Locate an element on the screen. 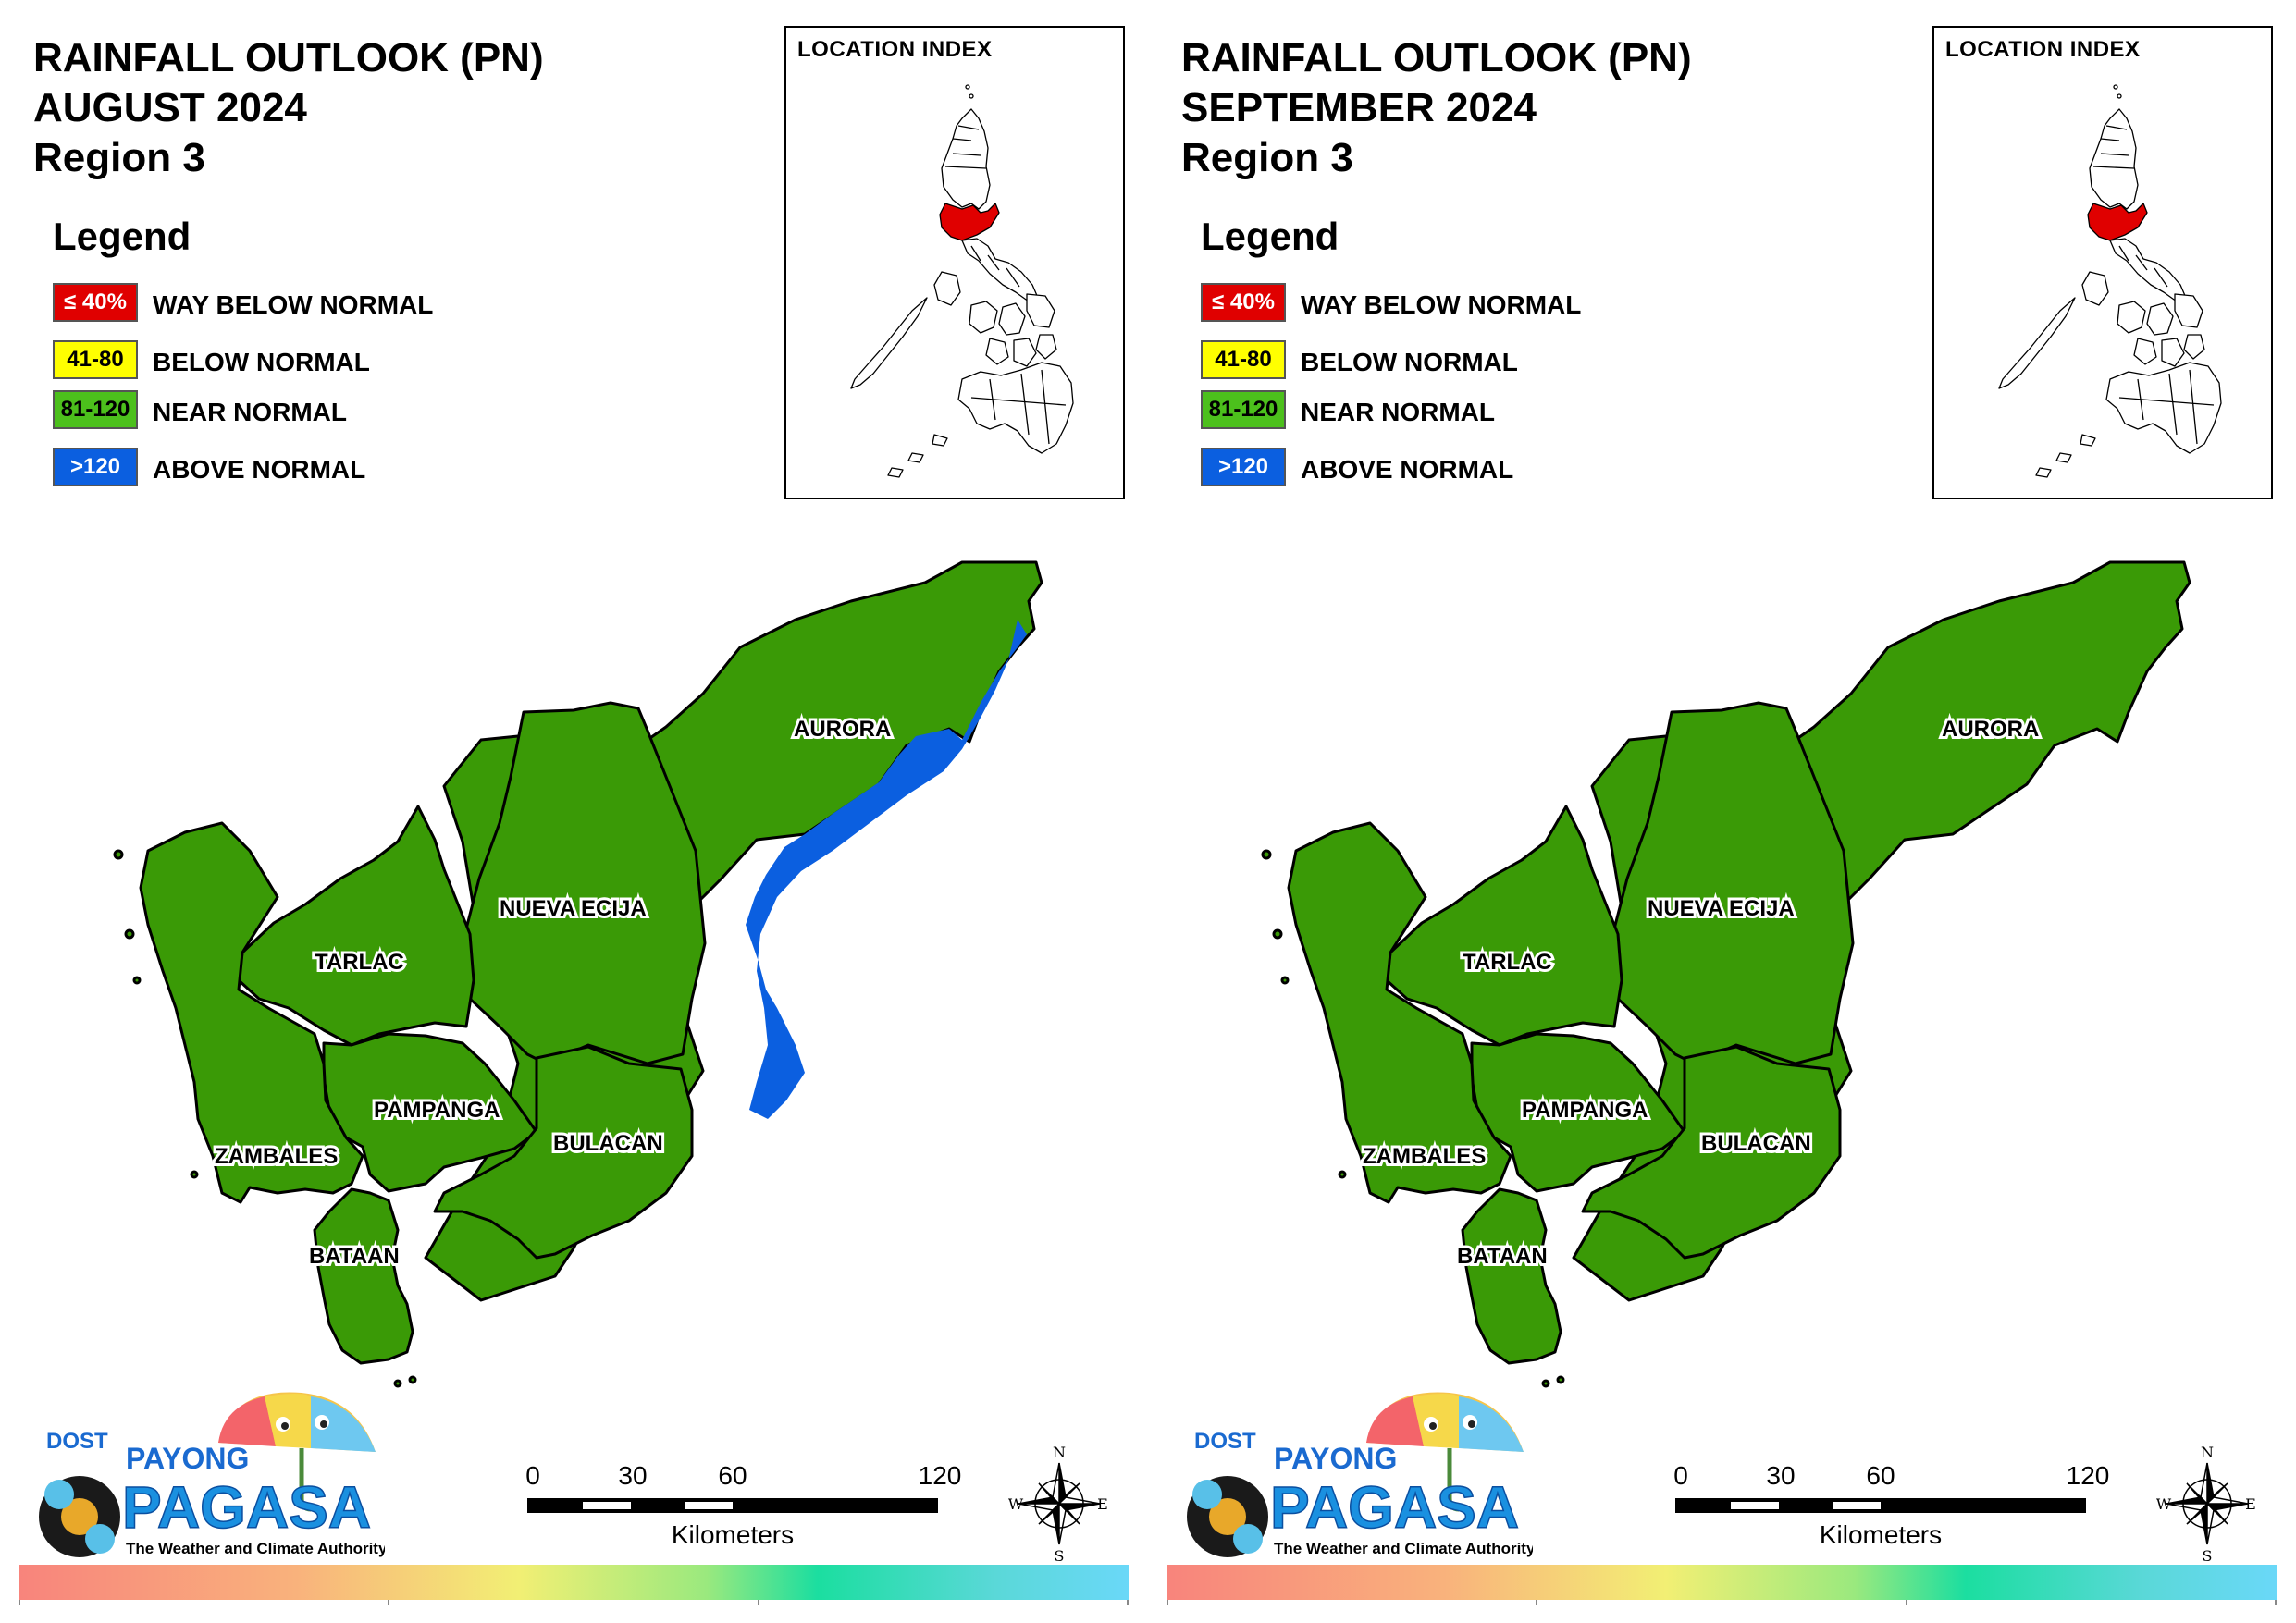 Image resolution: width=2296 pixels, height=1623 pixels. above-normal-area is located at coordinates (886, 869).